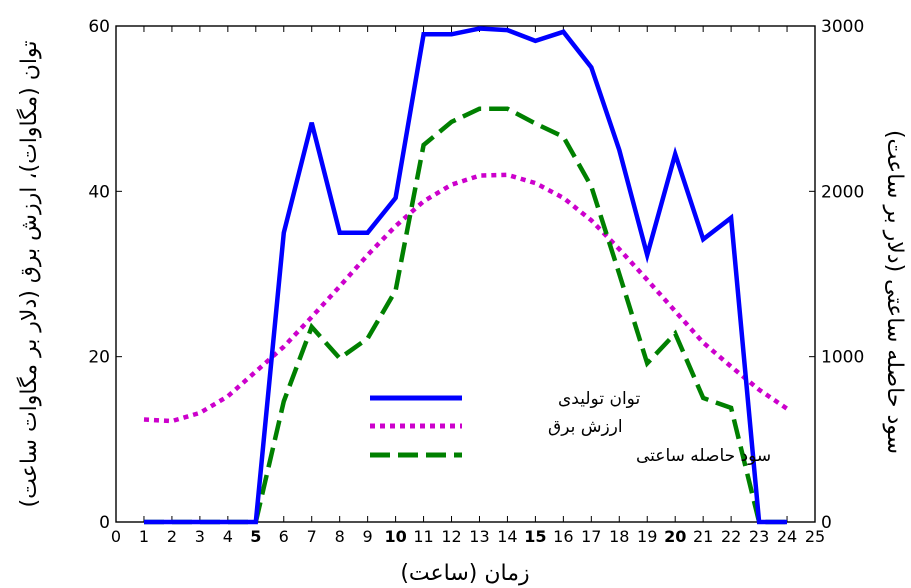 The height and width of the screenshot is (588, 911). Describe the element at coordinates (585, 427) in the screenshot. I see `legend-label-price: ارزش برق` at that location.